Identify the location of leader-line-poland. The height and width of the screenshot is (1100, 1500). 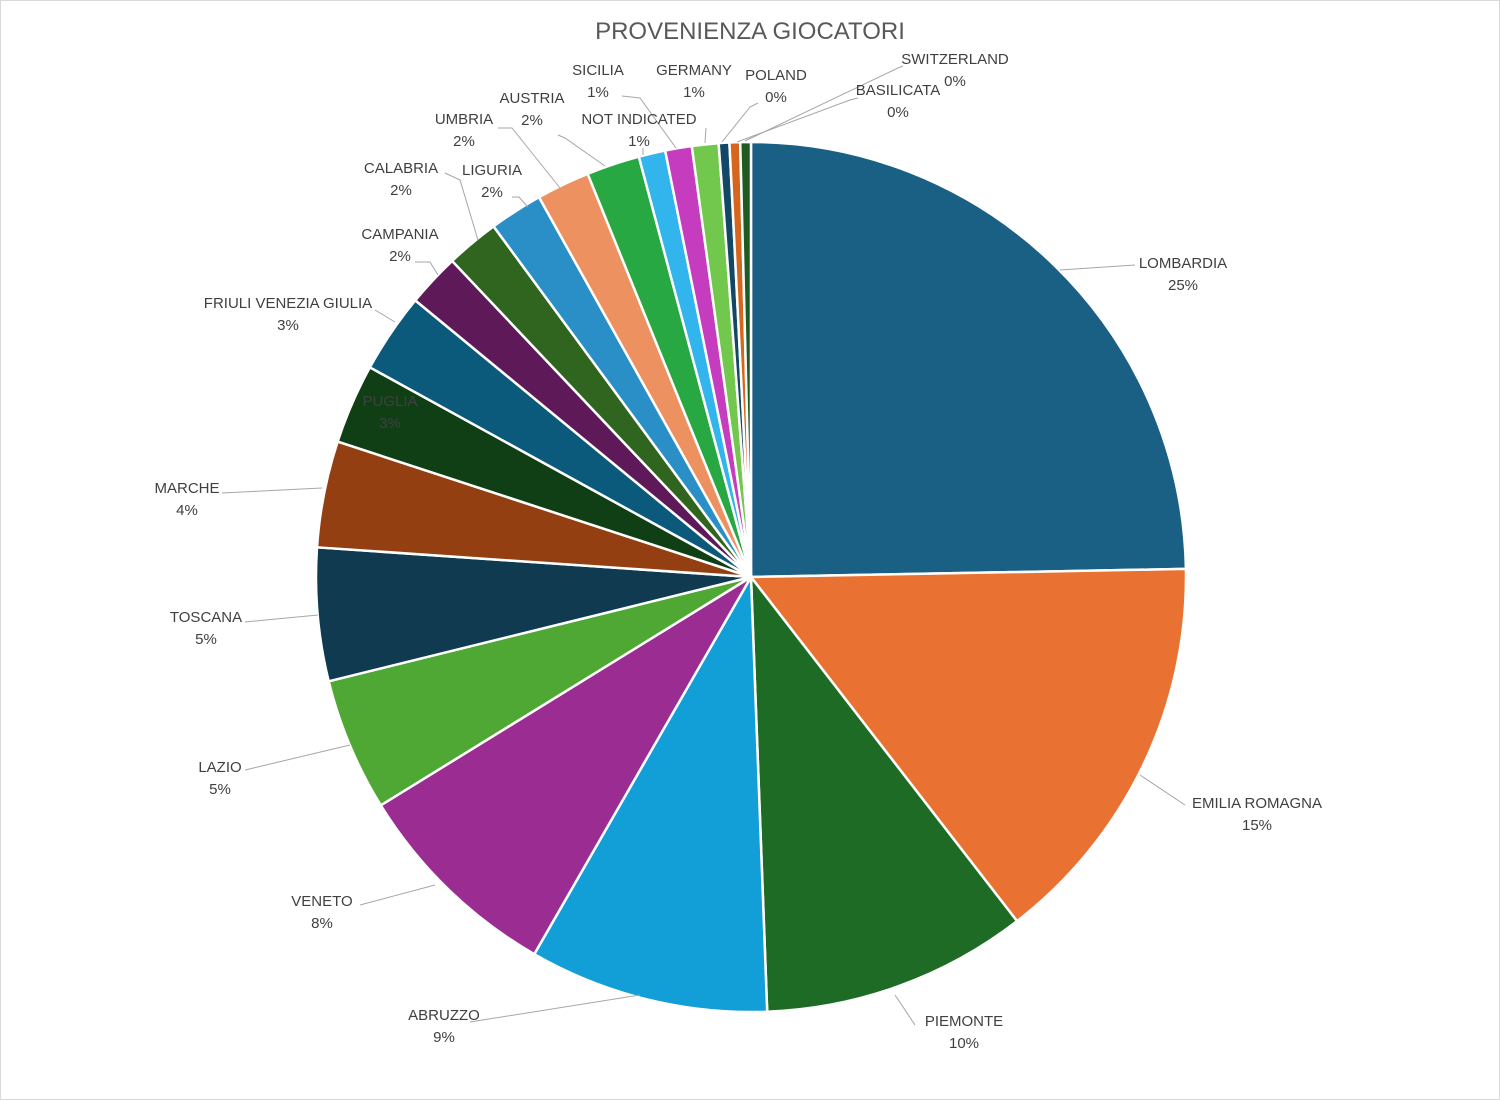
(740, 122).